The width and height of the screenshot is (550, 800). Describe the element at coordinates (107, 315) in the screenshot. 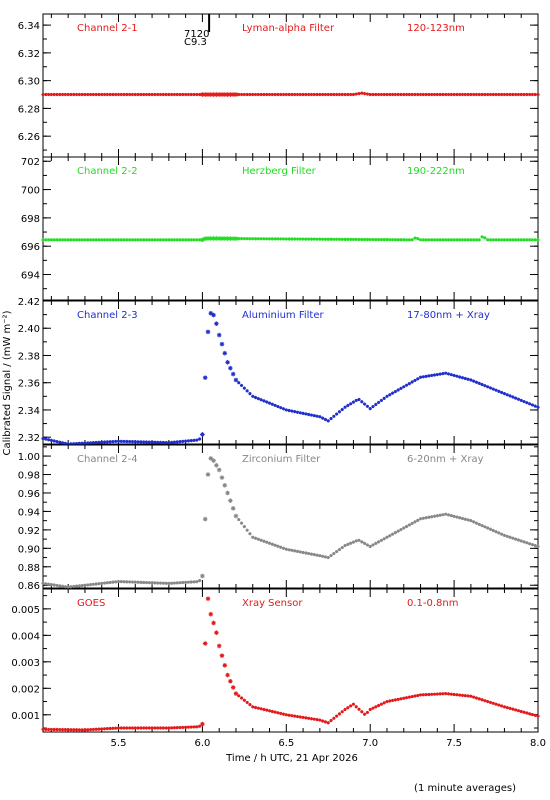

I see `channel-label: Channel 2-3` at that location.